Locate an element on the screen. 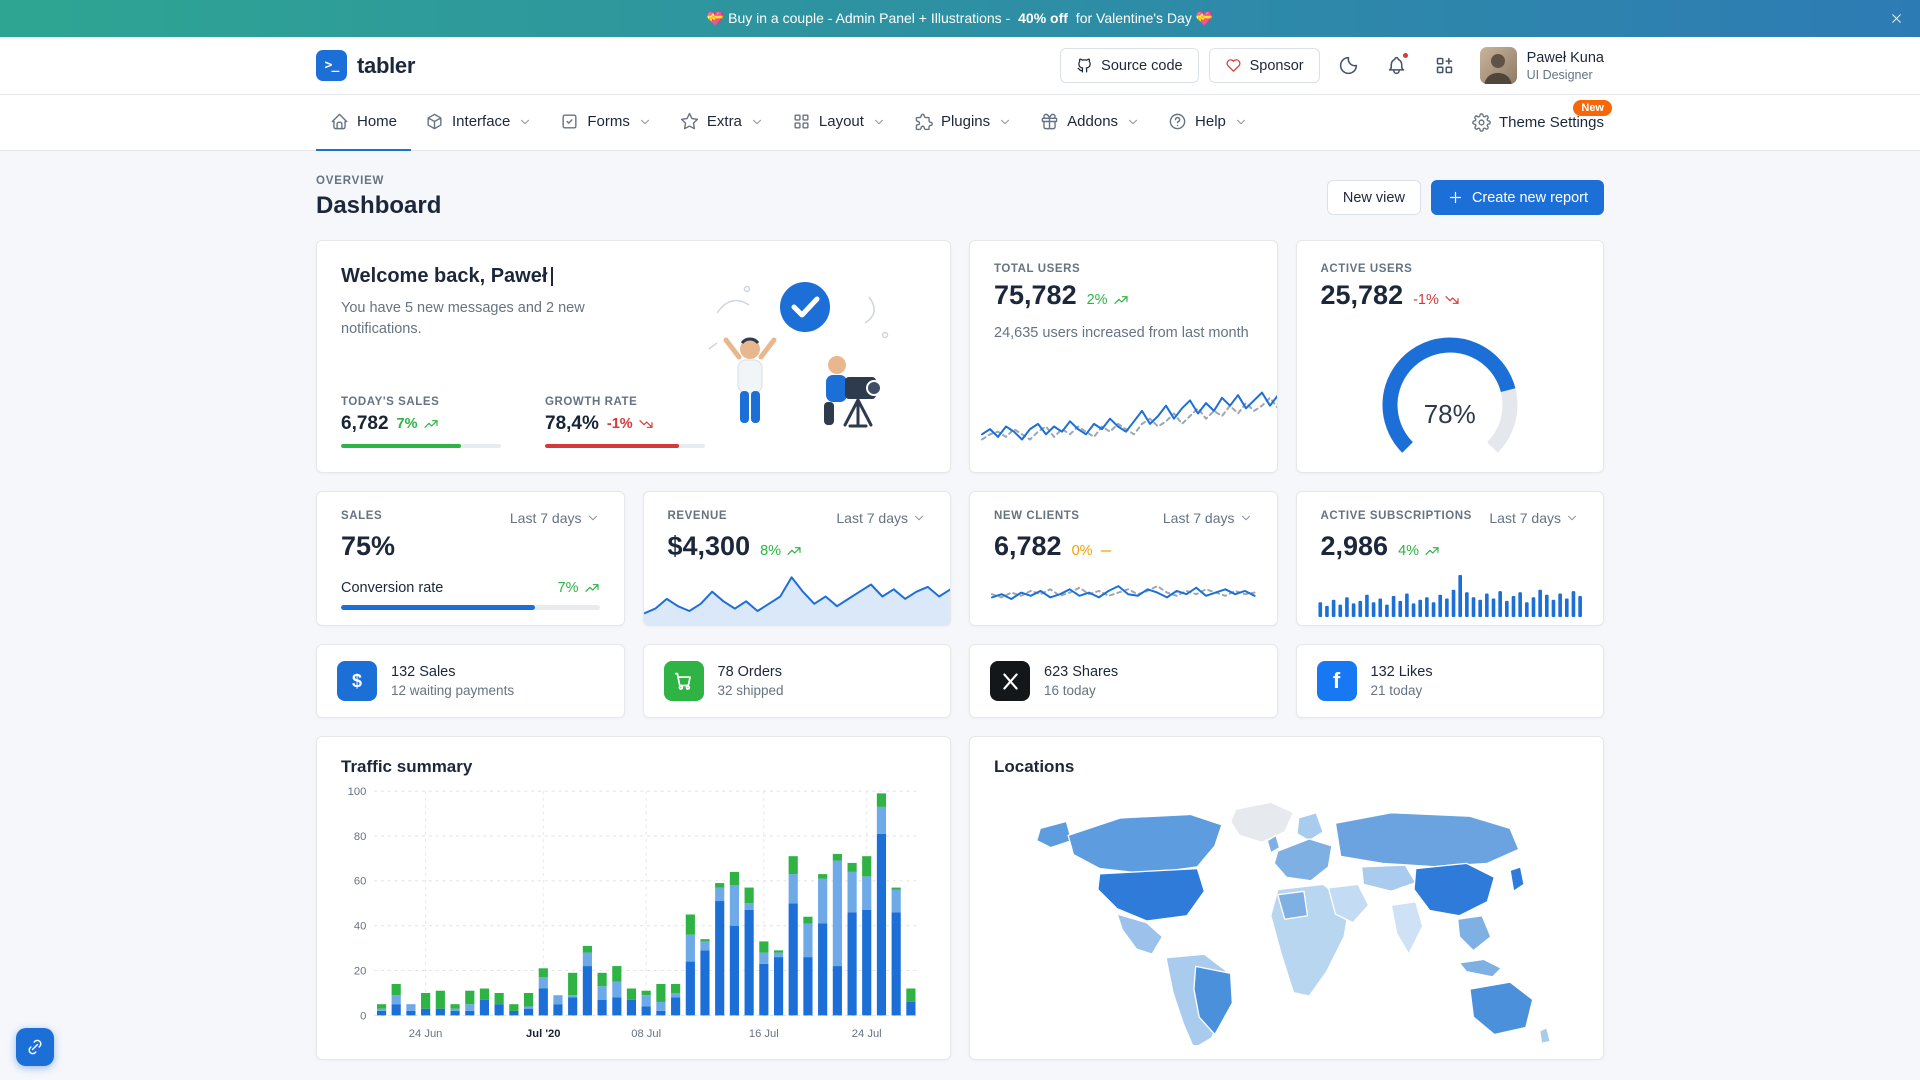 Image resolution: width=1920 pixels, height=1080 pixels. subscriptions-period-dropdown: Last 7 days is located at coordinates (1534, 518).